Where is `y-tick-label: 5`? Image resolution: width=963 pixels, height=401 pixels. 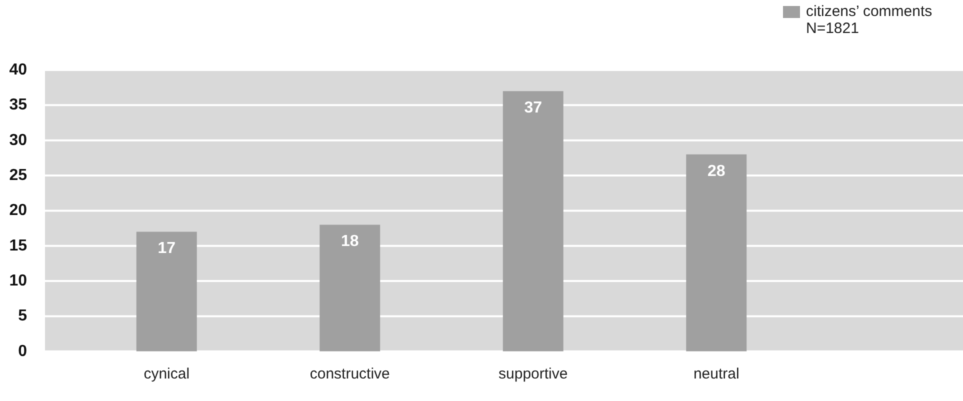
y-tick-label: 5 is located at coordinates (23, 316).